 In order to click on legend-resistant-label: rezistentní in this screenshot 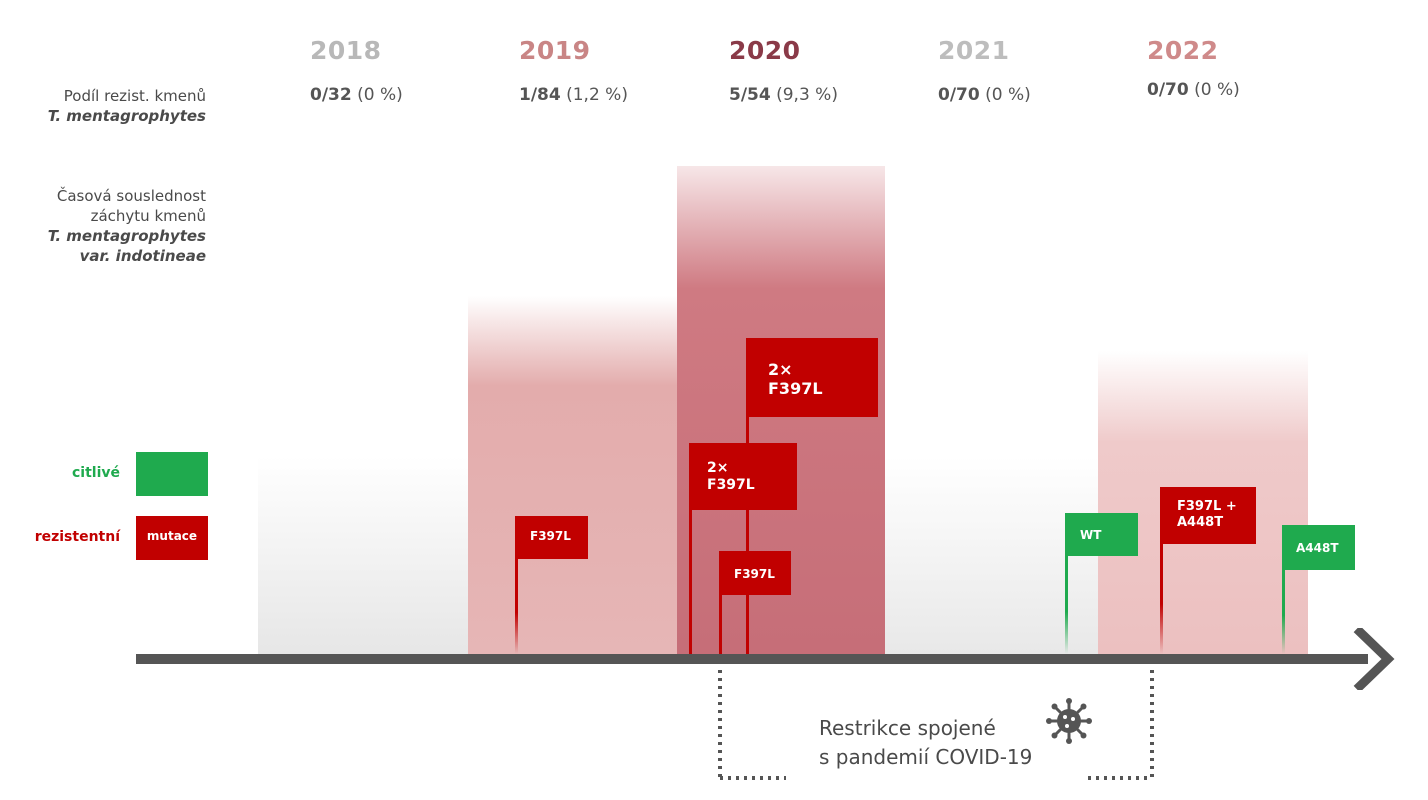, I will do `click(77, 537)`.